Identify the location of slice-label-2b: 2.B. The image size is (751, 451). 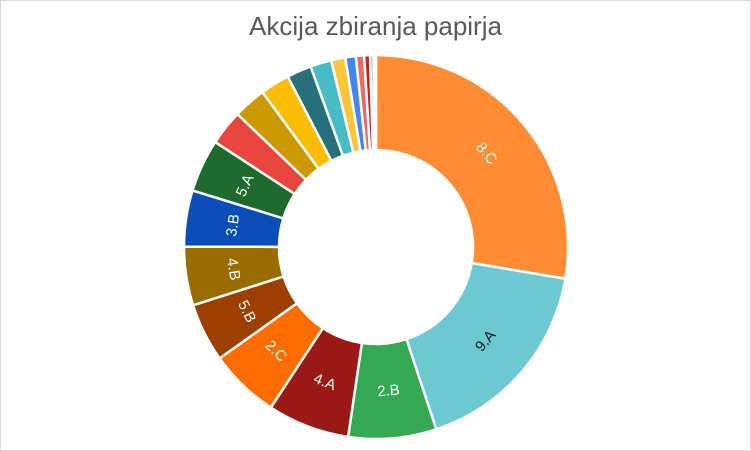
(389, 391).